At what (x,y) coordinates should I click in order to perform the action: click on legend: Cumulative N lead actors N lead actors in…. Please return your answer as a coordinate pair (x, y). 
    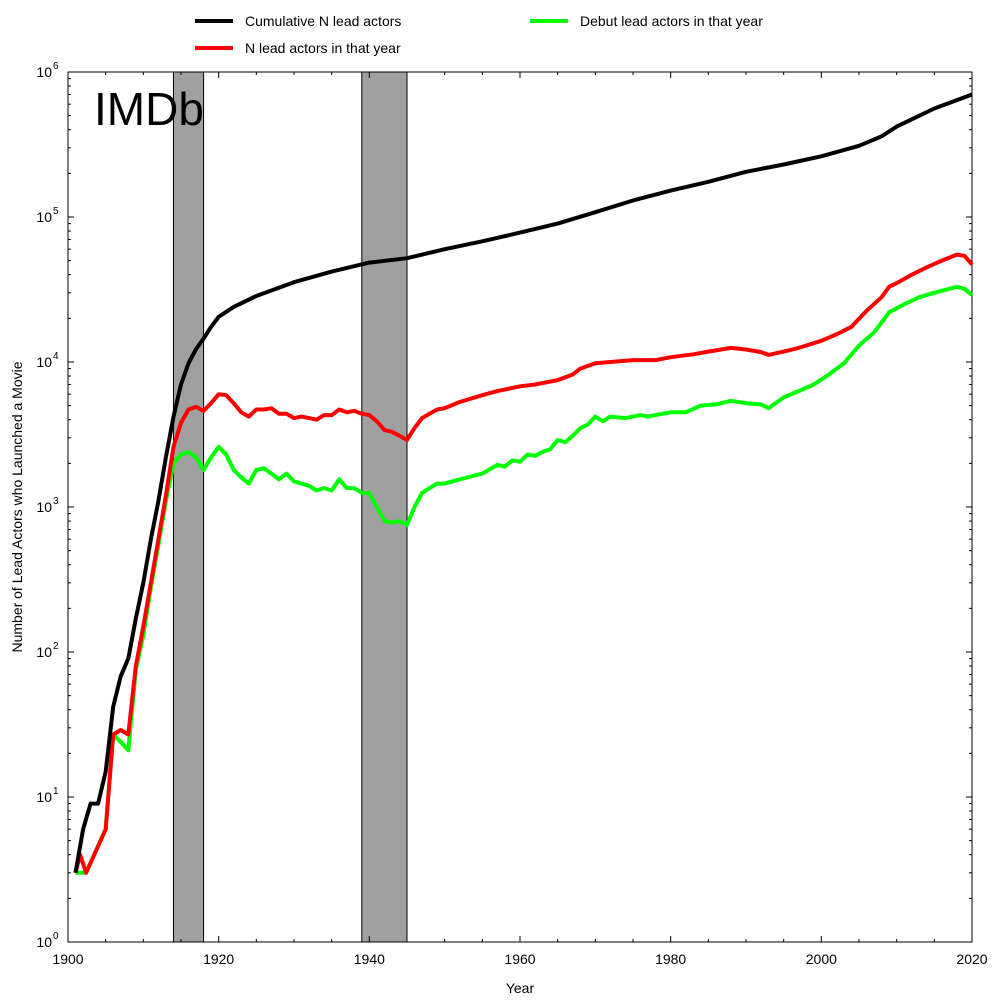
    Looking at the image, I should click on (479, 34).